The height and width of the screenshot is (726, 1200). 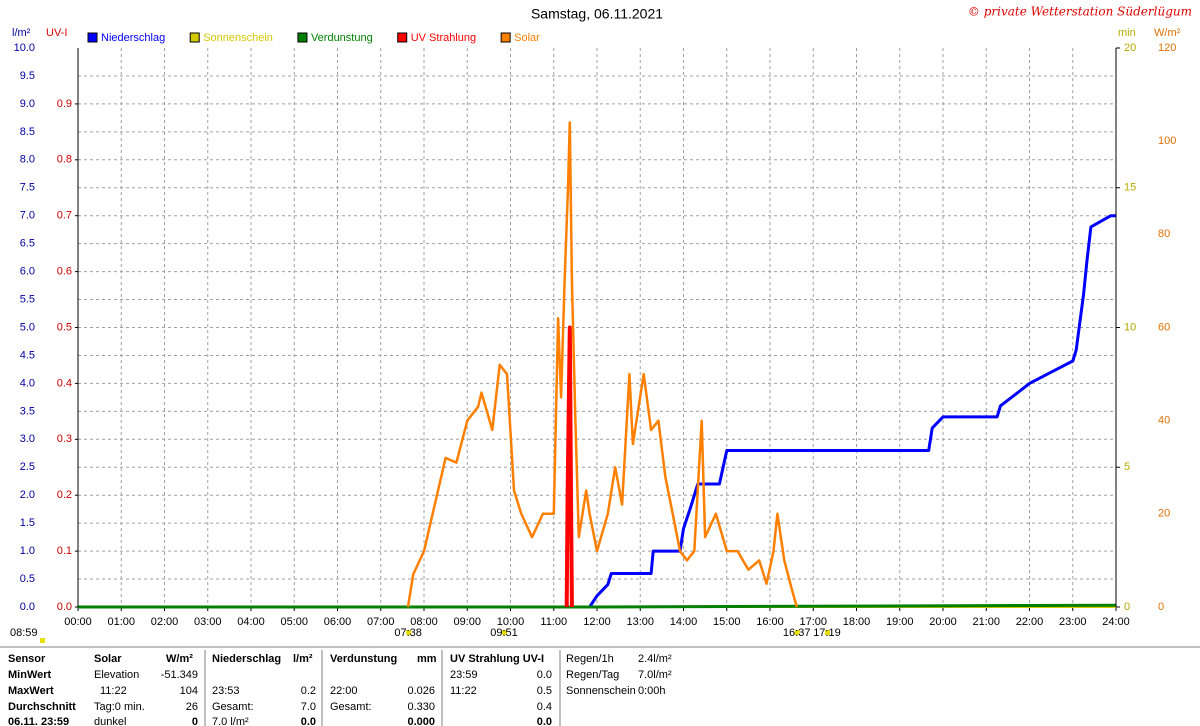 I want to click on group-unit: l/m², so click(x=303, y=659).